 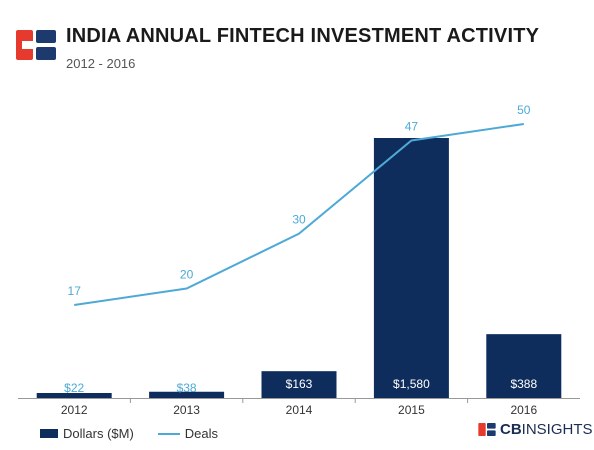 I want to click on brand-wordmark: CB INSIGHTS, so click(x=535, y=429).